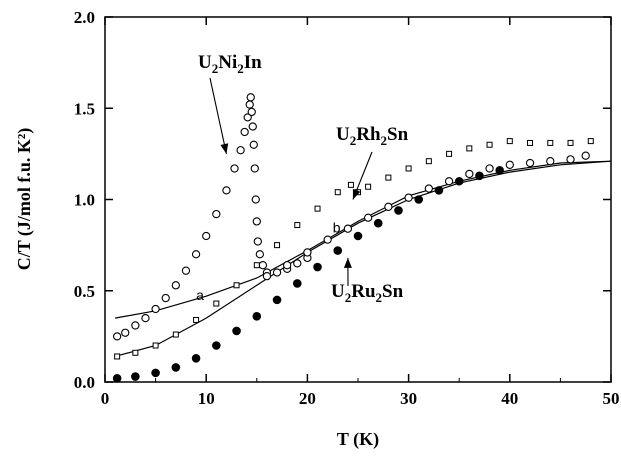 This screenshot has width=621, height=461. What do you see at coordinates (24, 199) in the screenshot?
I see `y-axis-title: C/T (J/mol f.u. K²)` at bounding box center [24, 199].